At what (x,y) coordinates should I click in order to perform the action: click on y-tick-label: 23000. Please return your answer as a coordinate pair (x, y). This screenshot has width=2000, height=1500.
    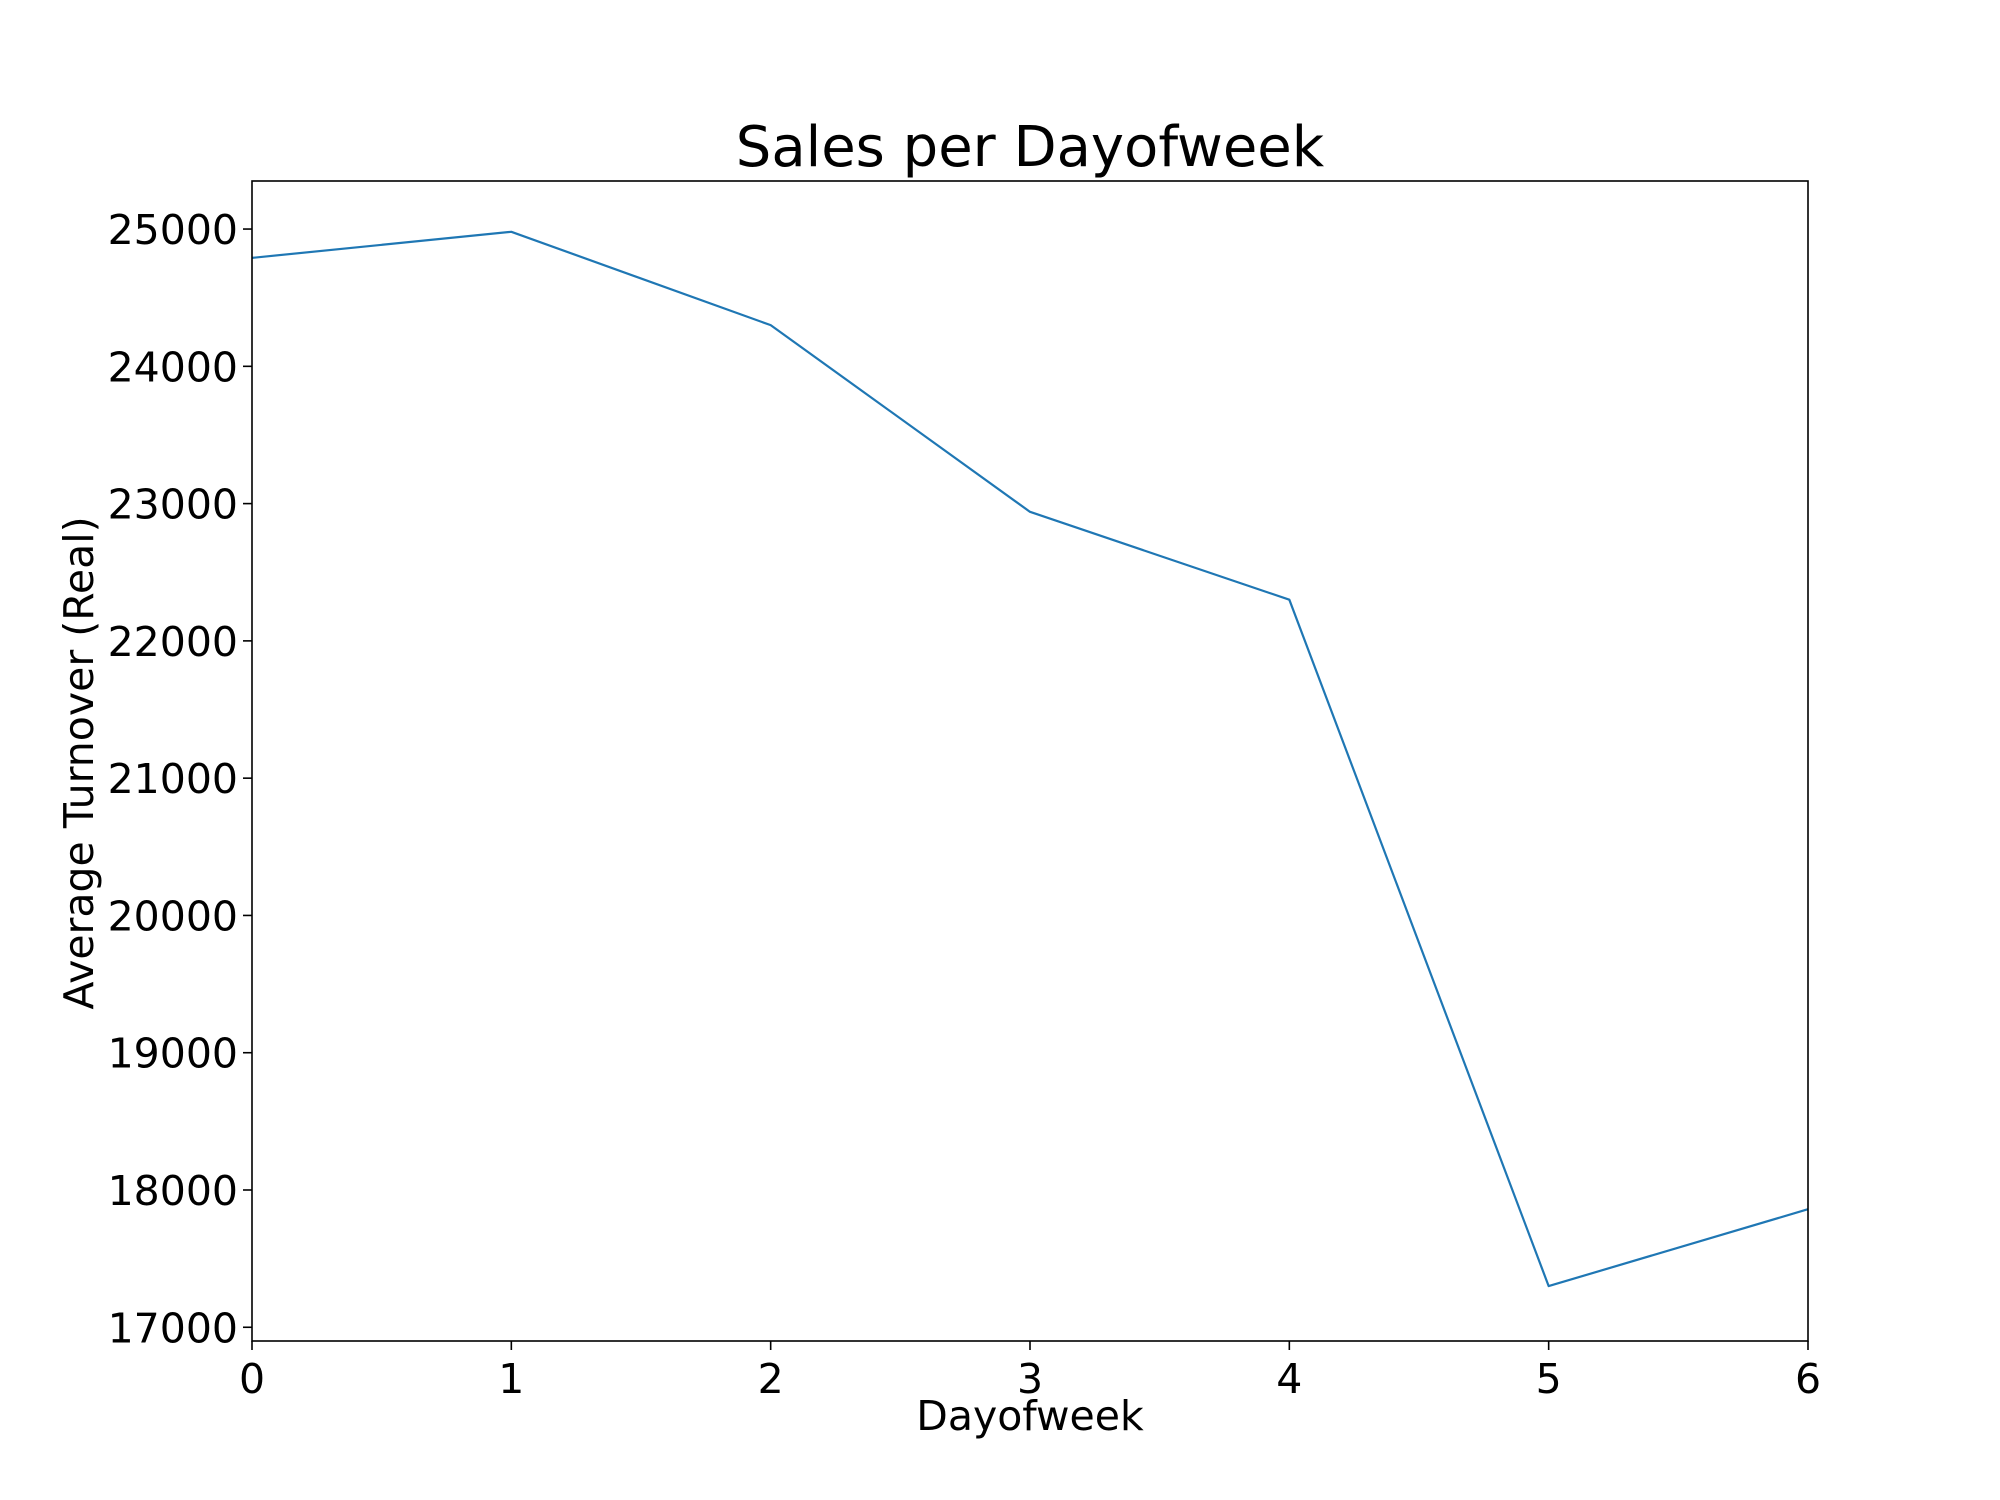
    Looking at the image, I should click on (173, 505).